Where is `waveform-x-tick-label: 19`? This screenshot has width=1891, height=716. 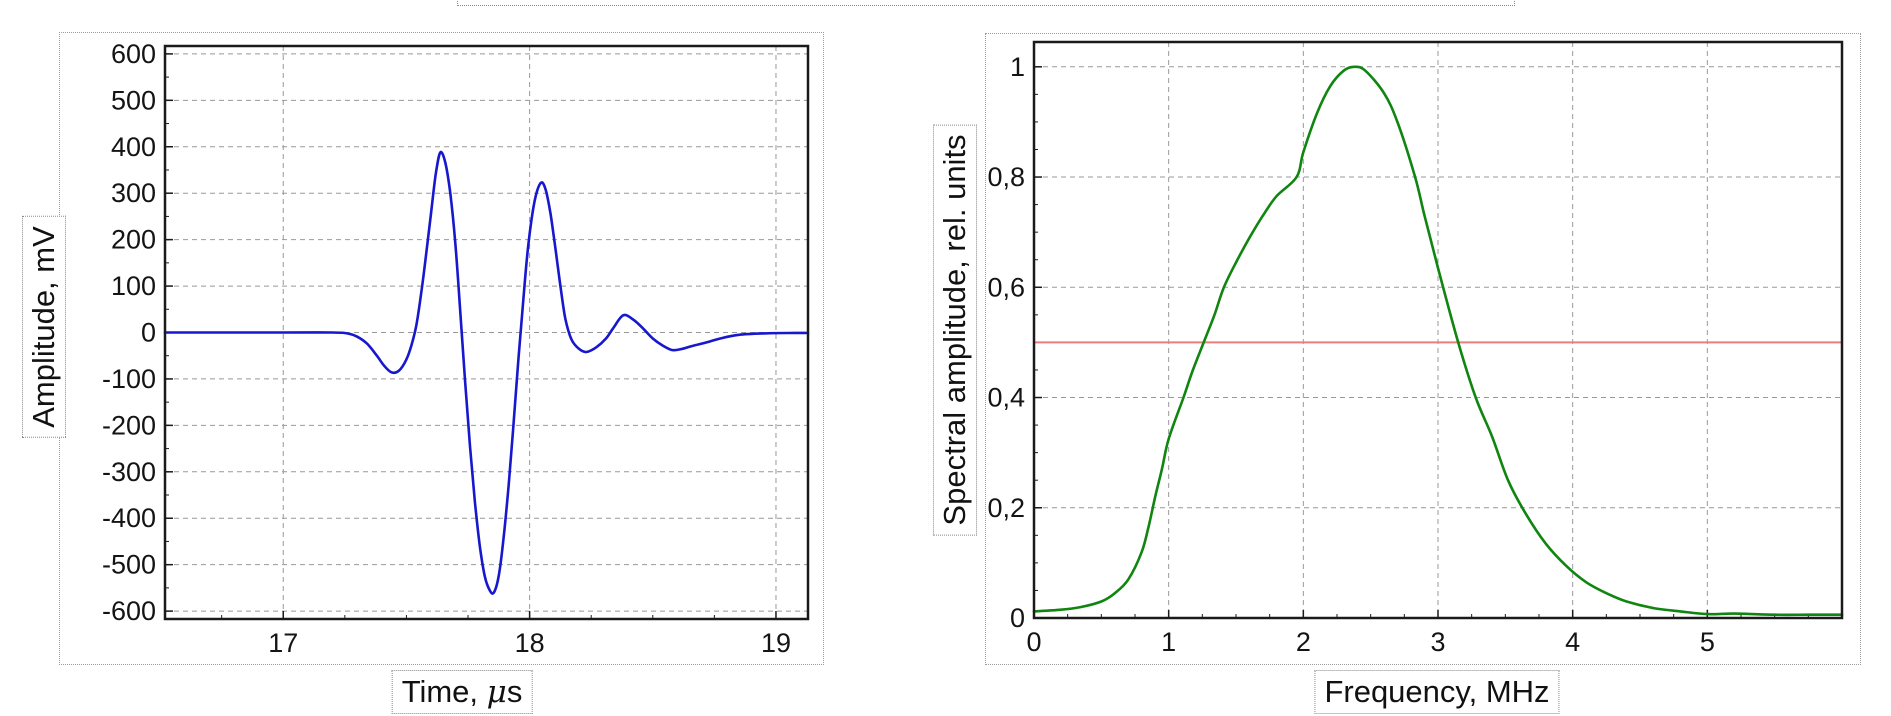 waveform-x-tick-label: 19 is located at coordinates (776, 643).